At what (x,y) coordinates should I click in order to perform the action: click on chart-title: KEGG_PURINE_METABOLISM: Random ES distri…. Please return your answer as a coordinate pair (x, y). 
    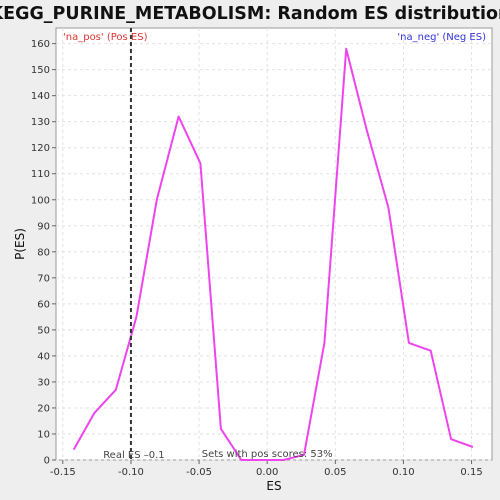
    Looking at the image, I should click on (250, 14).